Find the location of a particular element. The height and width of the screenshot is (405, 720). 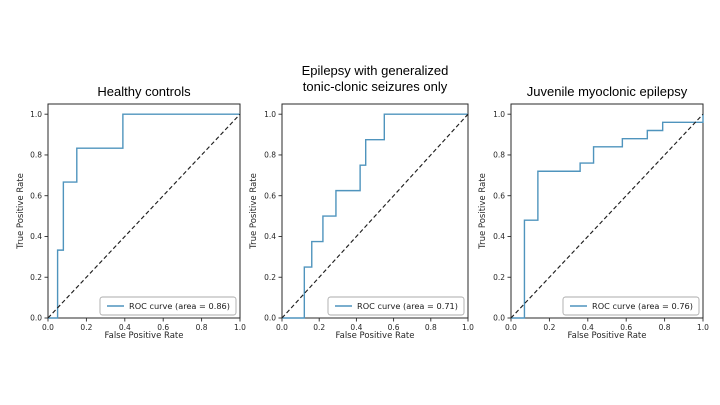

chart-title-healthy-controls: Healthy controls is located at coordinates (144, 91).